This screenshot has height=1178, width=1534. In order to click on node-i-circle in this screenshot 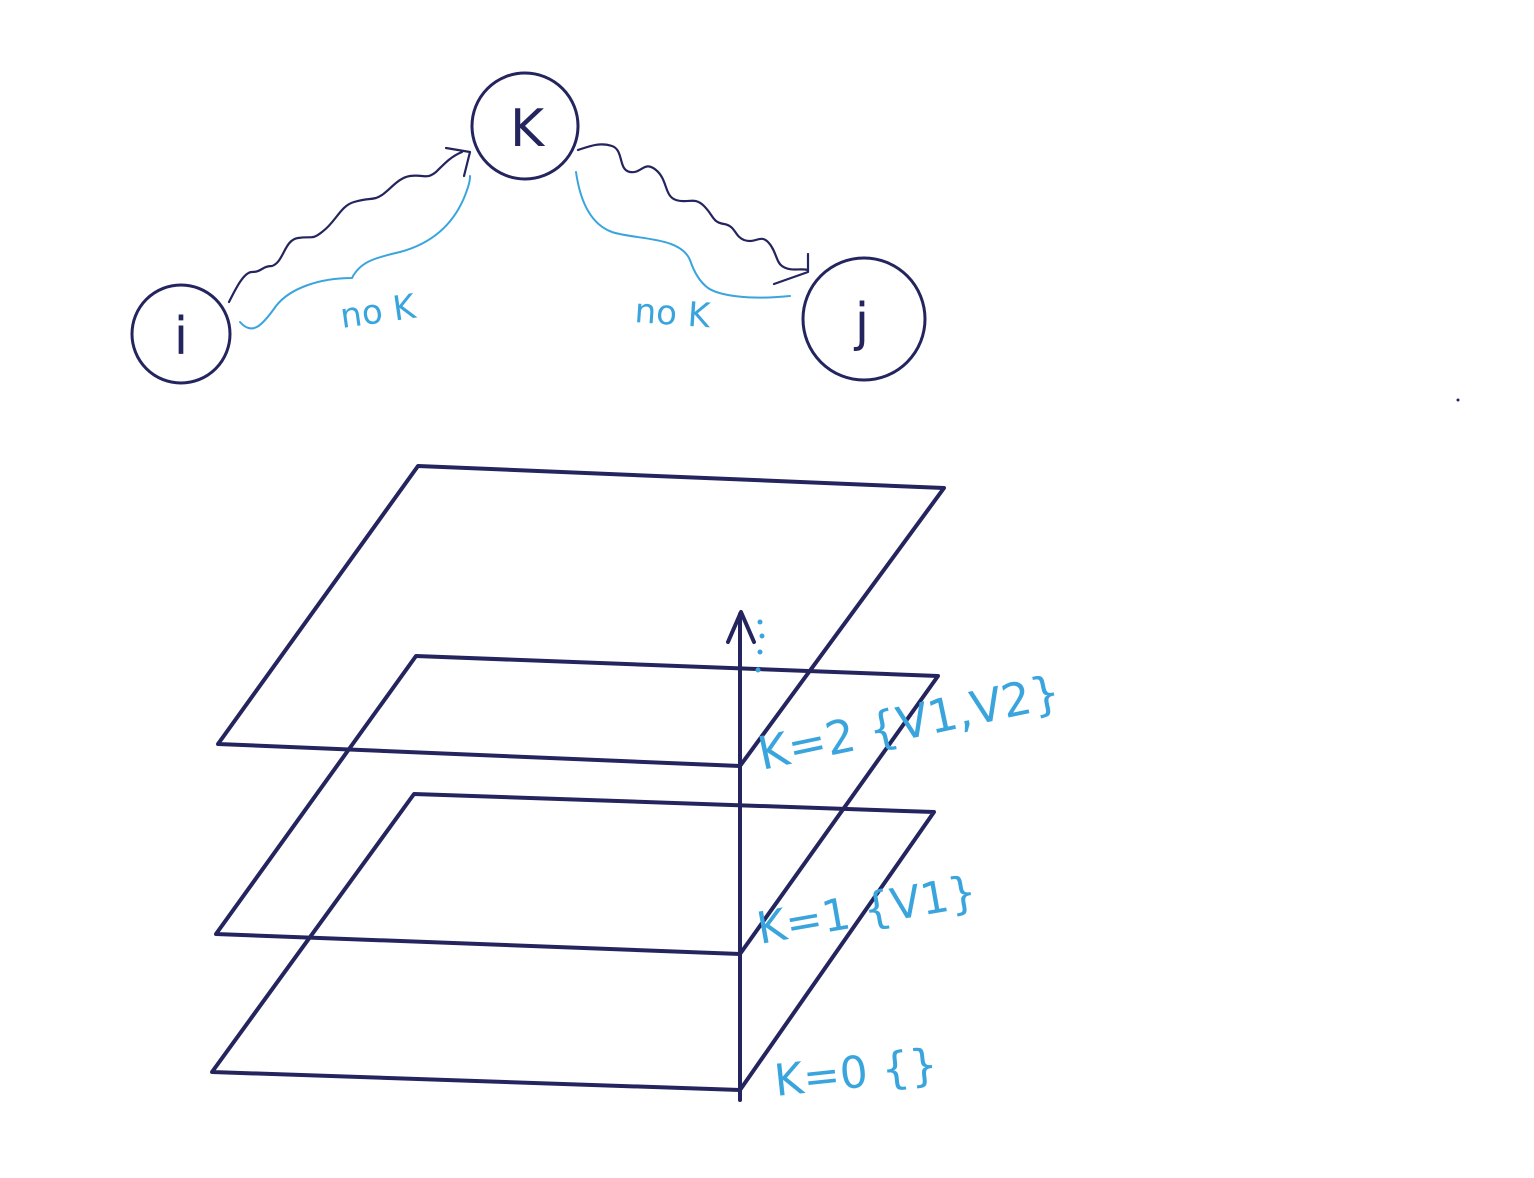, I will do `click(181, 334)`.